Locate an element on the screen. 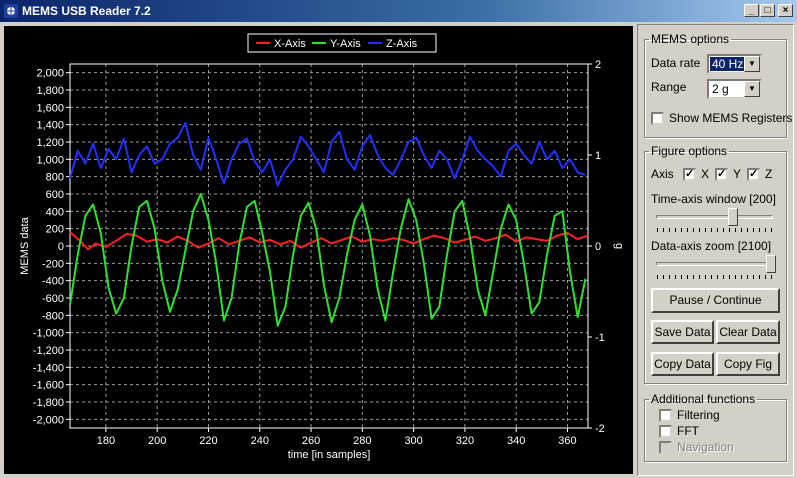  x-tick-label: 340 is located at coordinates (516, 441).